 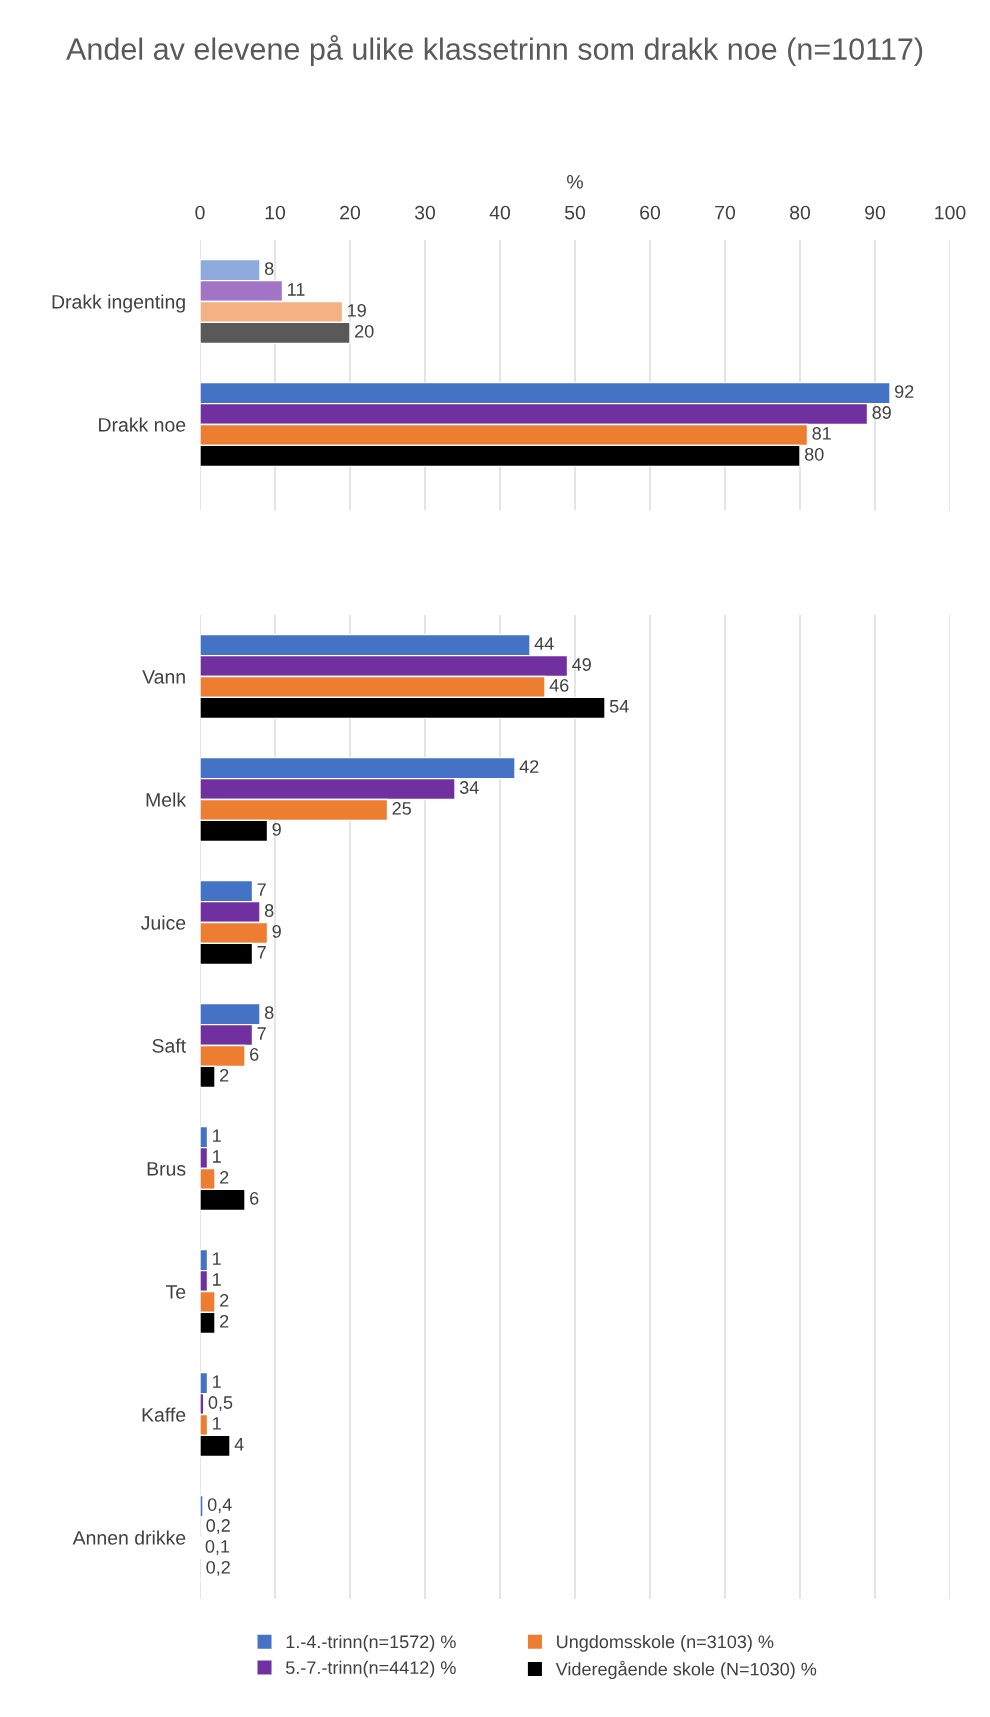 I want to click on data-label: 0,1, so click(x=217, y=1547).